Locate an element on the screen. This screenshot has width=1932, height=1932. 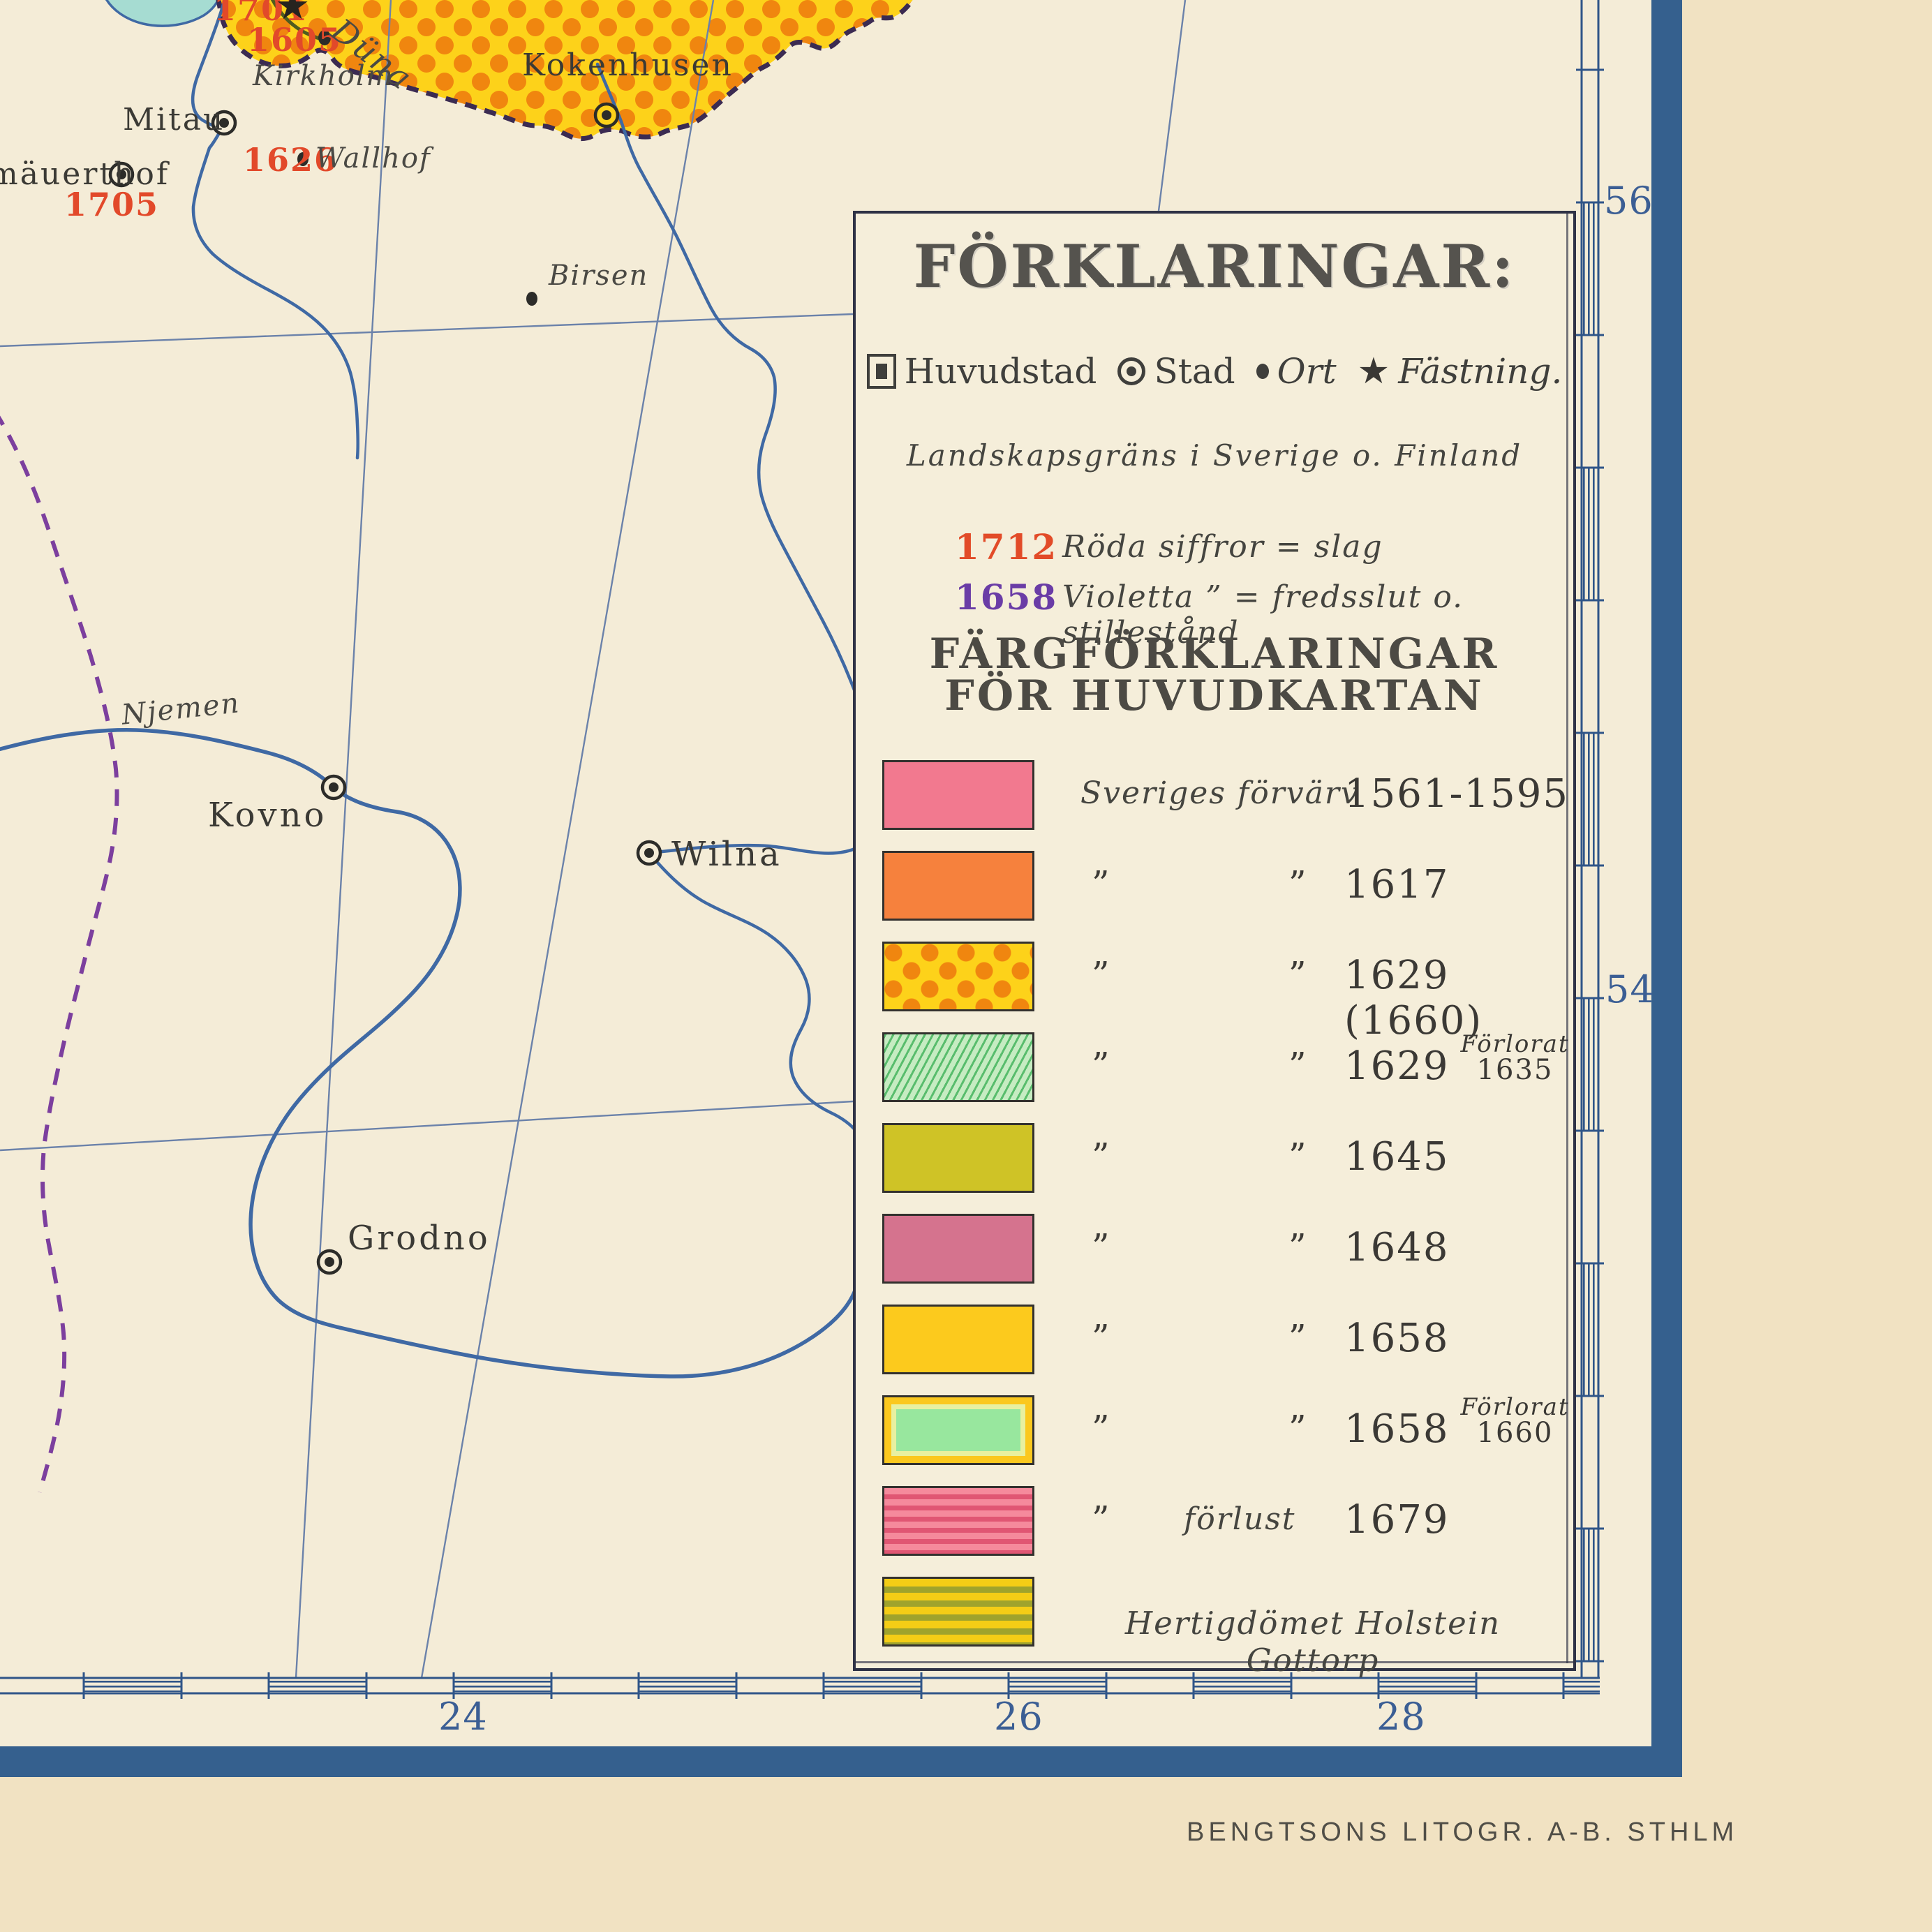
symbol-fastning: ★ Fästning. is located at coordinates (1460, 371).